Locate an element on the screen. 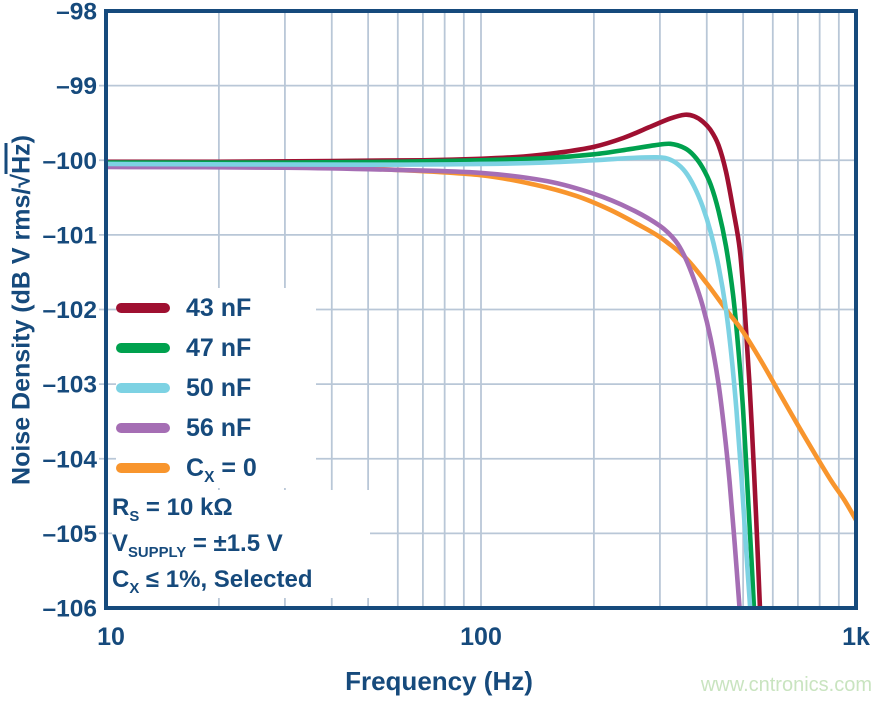 The height and width of the screenshot is (705, 878). legend-item-1: 47 nF is located at coordinates (216, 348).